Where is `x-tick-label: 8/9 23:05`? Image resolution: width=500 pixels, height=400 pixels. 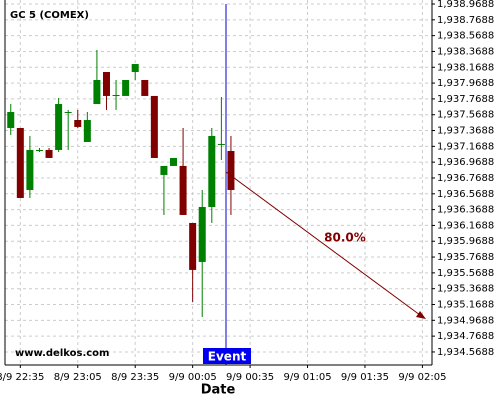
x-tick-label: 8/9 23:05 is located at coordinates (78, 377).